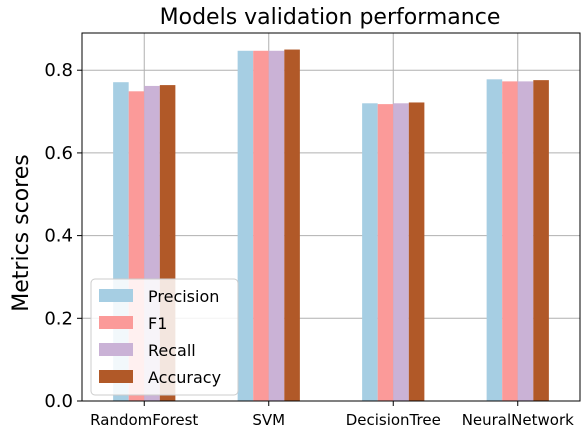  Describe the element at coordinates (116, 349) in the screenshot. I see `legend-swatch-recall` at that location.